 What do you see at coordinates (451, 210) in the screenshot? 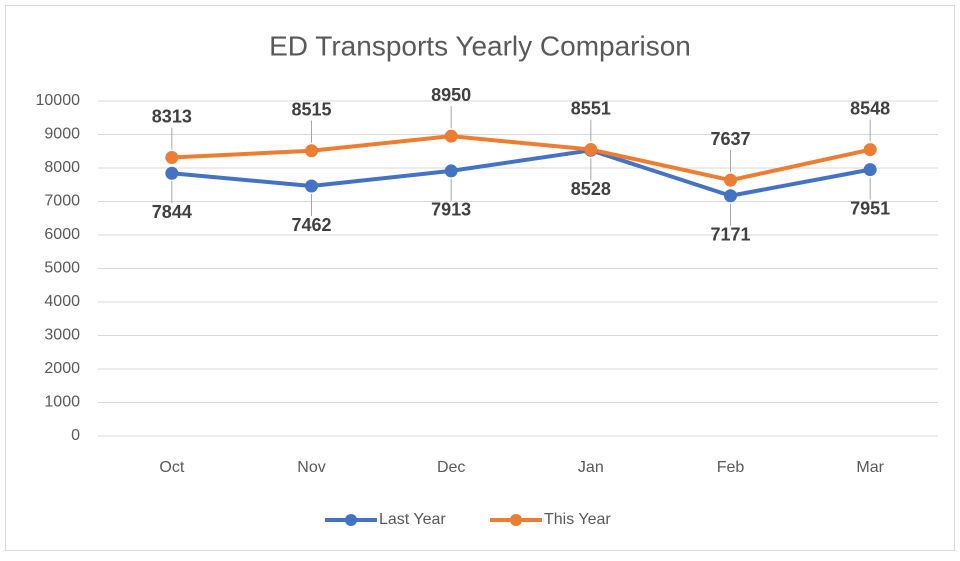
I see `data-label: 7913` at bounding box center [451, 210].